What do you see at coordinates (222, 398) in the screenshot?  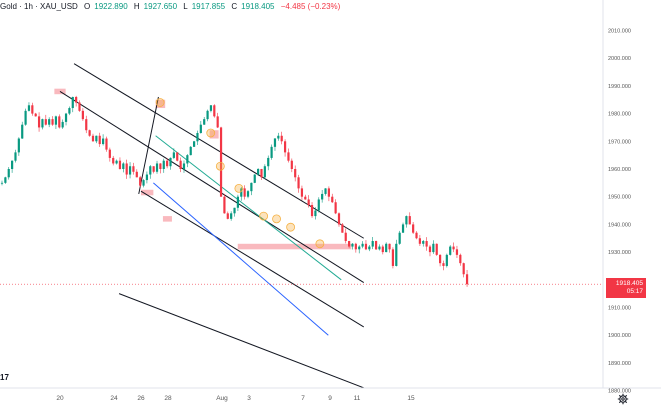 I see `x-tick-label: Aug` at bounding box center [222, 398].